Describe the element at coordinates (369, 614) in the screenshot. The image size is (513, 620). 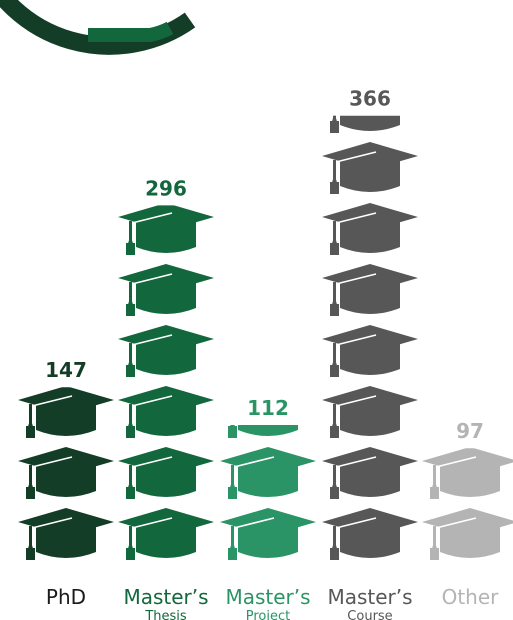
I see `category-sublabel: Course` at that location.